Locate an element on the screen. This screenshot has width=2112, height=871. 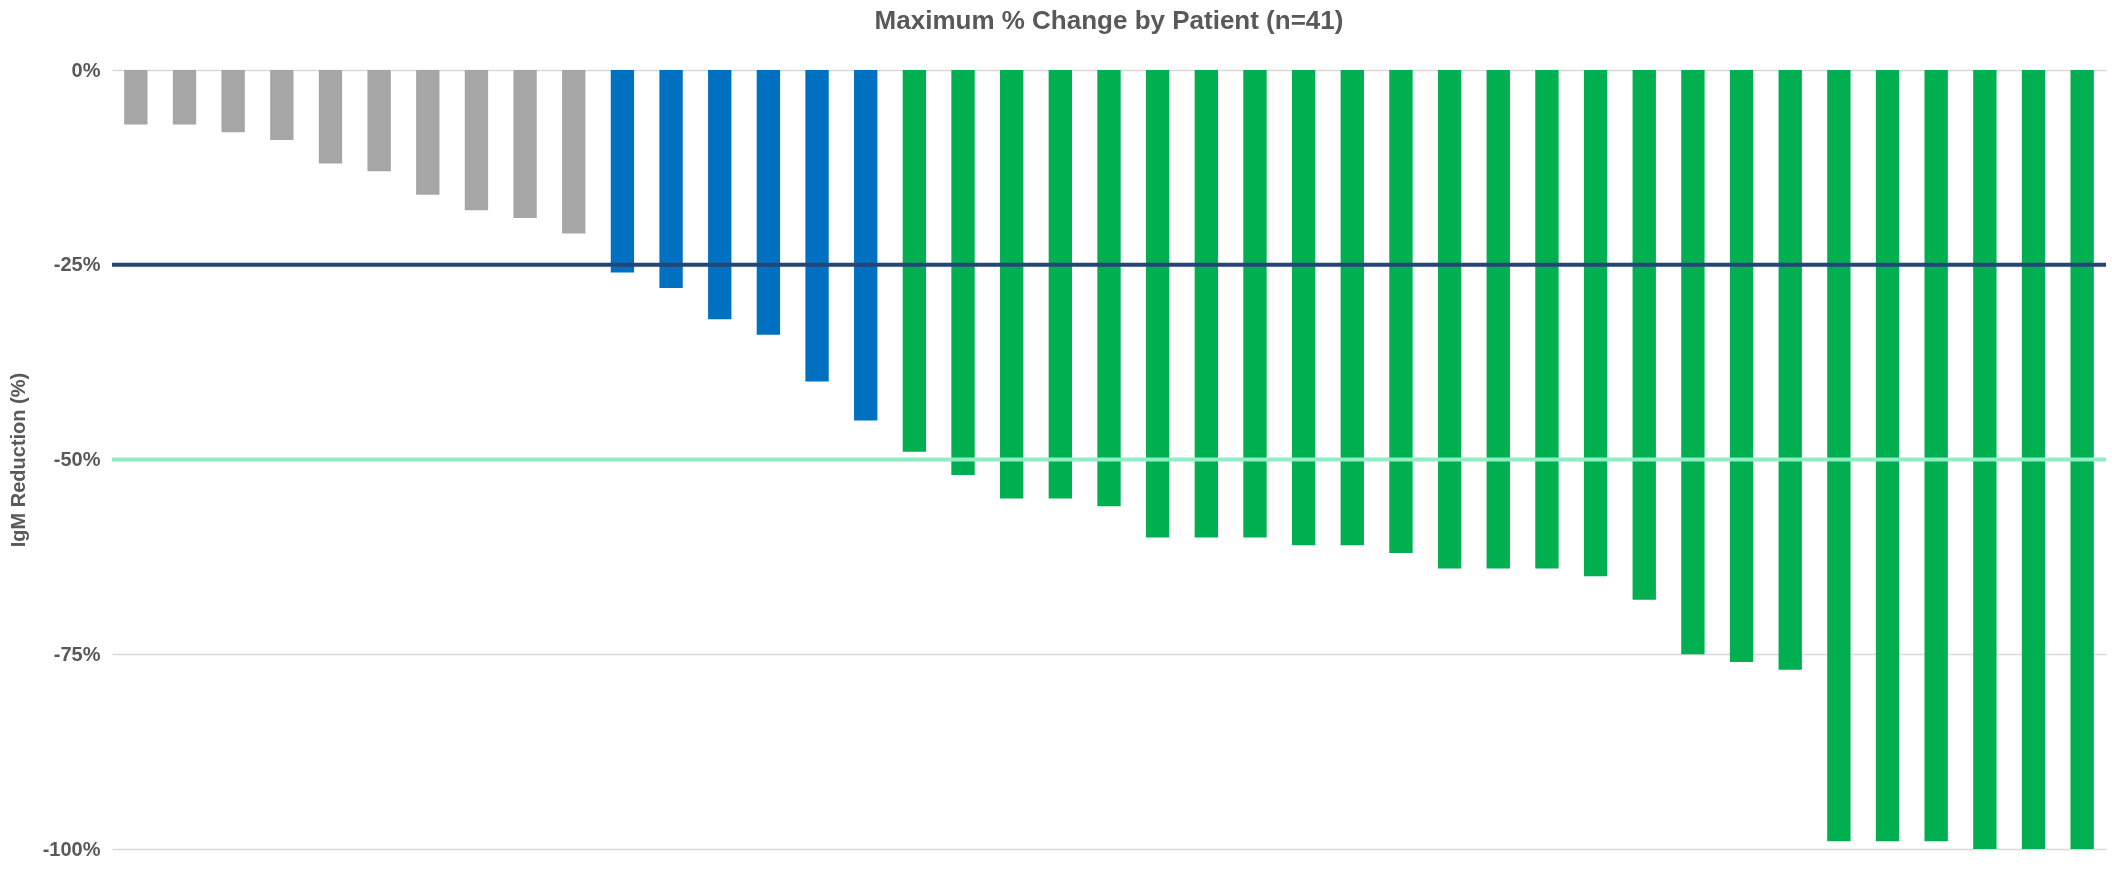
y-tick-label: -100% is located at coordinates (71, 848).